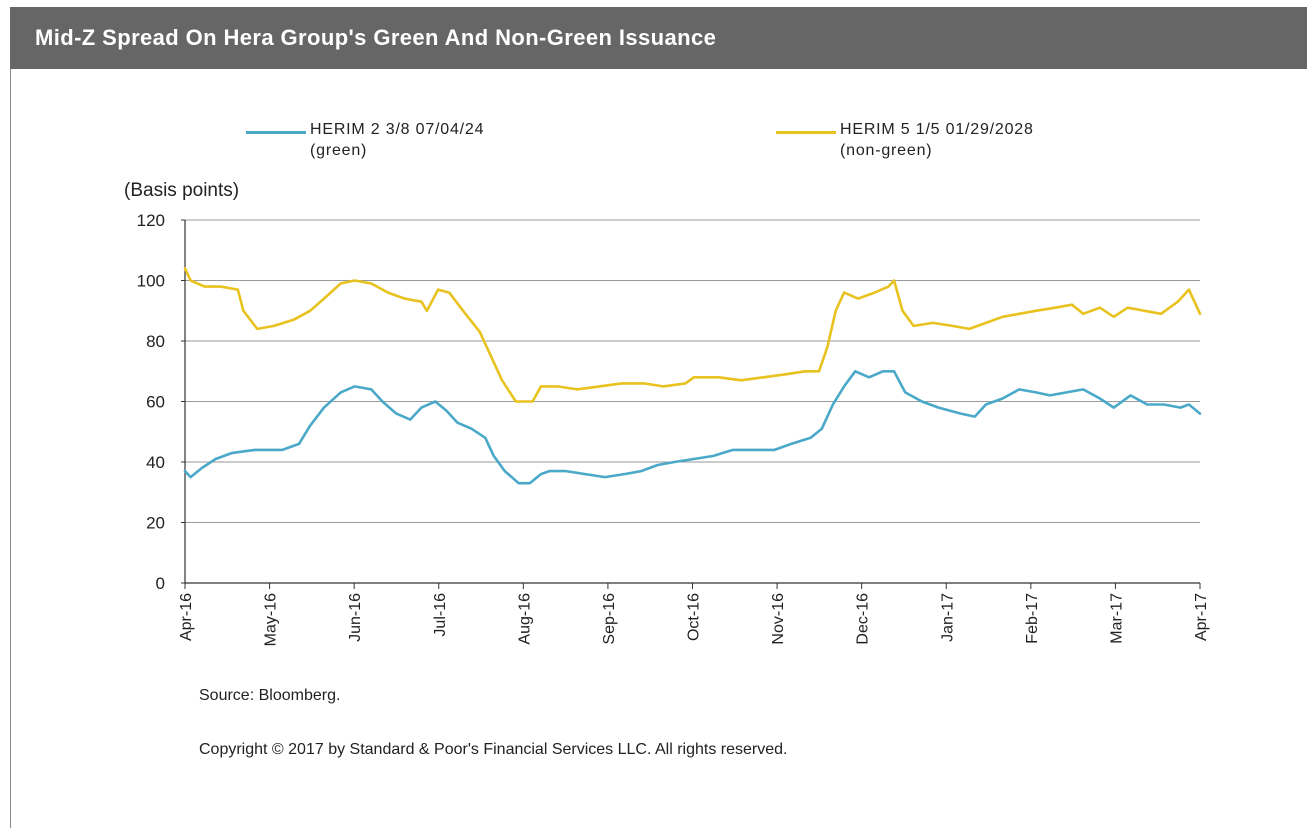 The height and width of the screenshot is (828, 1307). I want to click on x-tick-label: Oct-16, so click(694, 617).